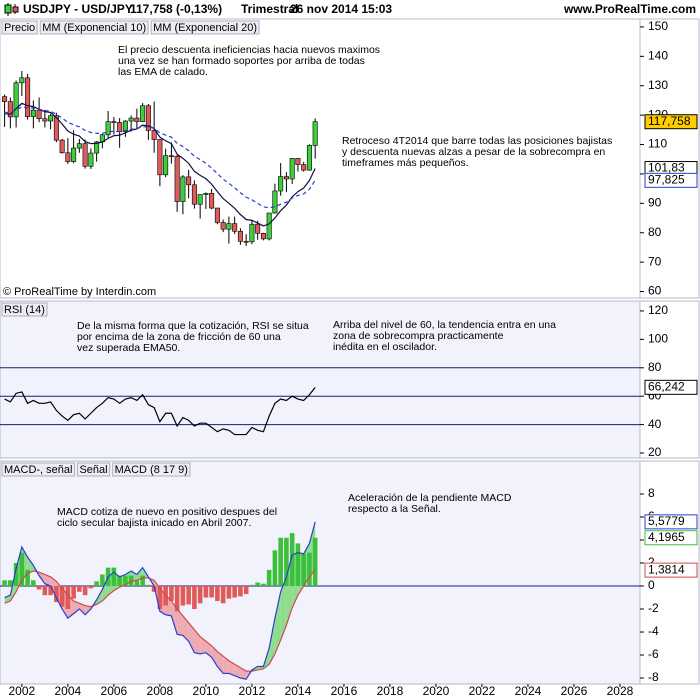 Image resolution: width=700 pixels, height=700 pixels. What do you see at coordinates (620, 691) in the screenshot?
I see `x-tick-label: 2028` at bounding box center [620, 691].